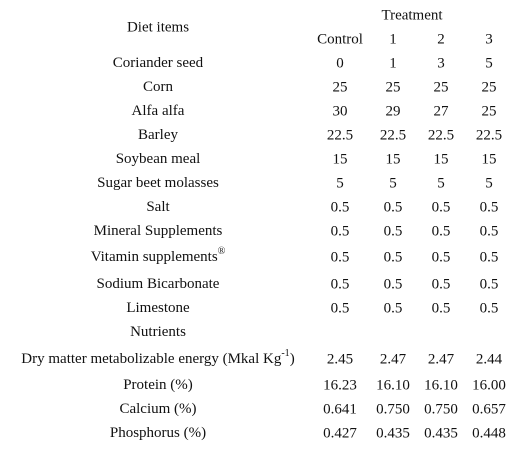 The width and height of the screenshot is (518, 450). Describe the element at coordinates (489, 409) in the screenshot. I see `cell: 0.657` at that location.